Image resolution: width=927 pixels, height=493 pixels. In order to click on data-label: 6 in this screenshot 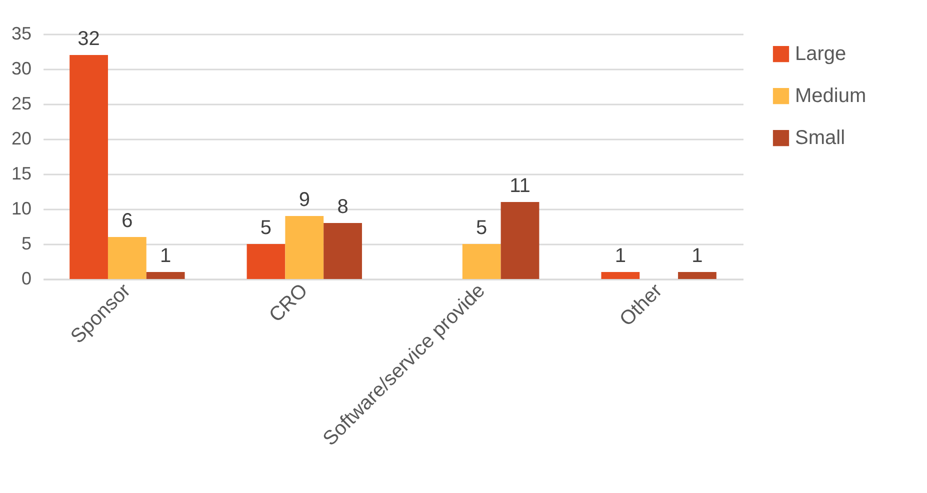, I will do `click(127, 221)`.